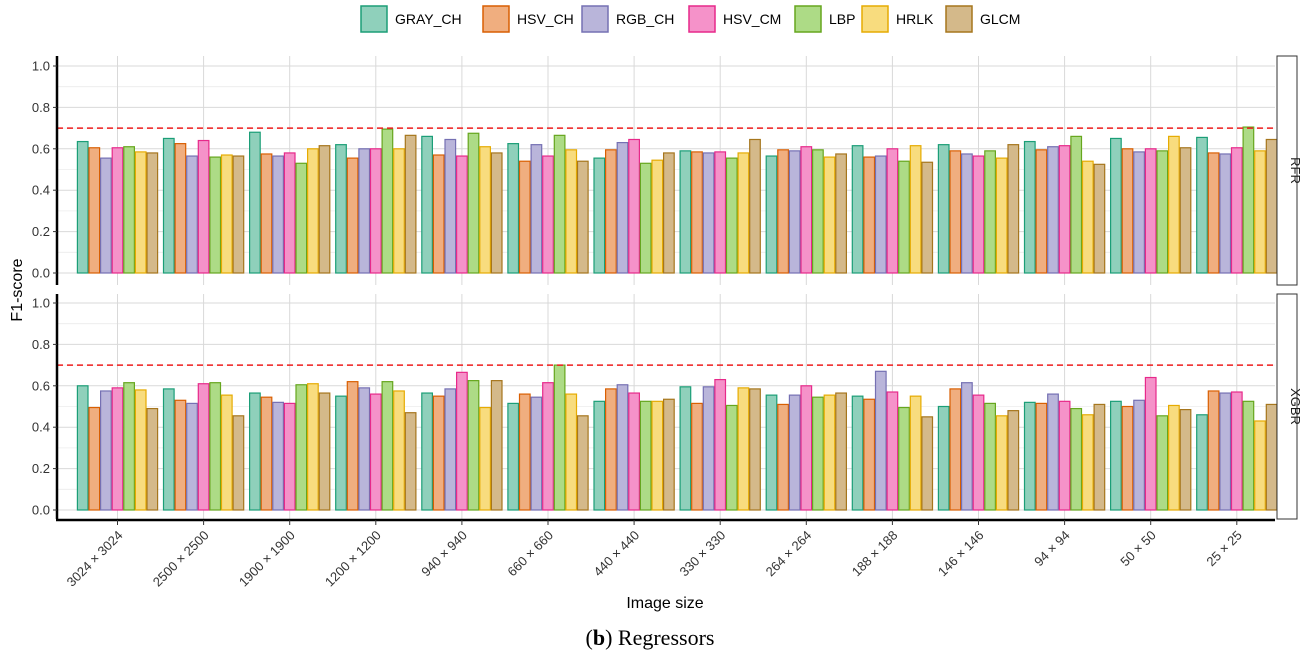 This screenshot has width=1303, height=655. I want to click on y-tick-label: 0.4, so click(41, 190).